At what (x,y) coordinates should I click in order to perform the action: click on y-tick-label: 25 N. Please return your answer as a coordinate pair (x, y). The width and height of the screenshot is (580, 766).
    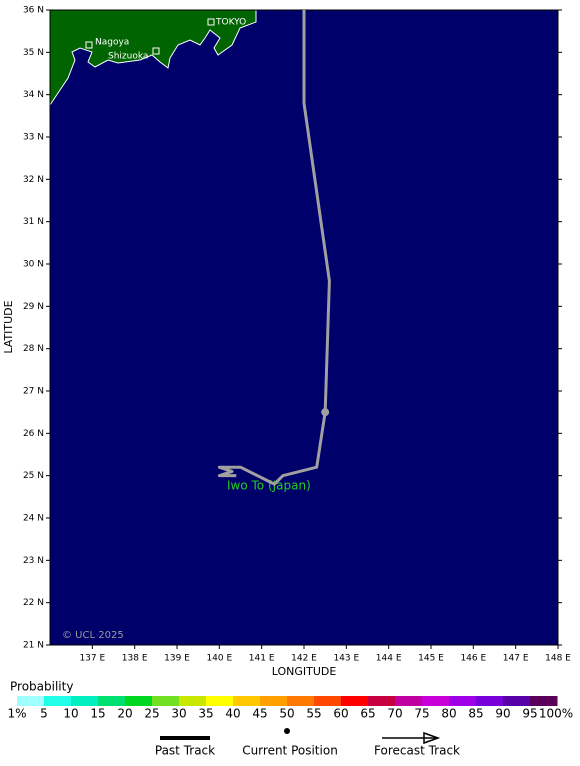
    Looking at the image, I should click on (33, 476).